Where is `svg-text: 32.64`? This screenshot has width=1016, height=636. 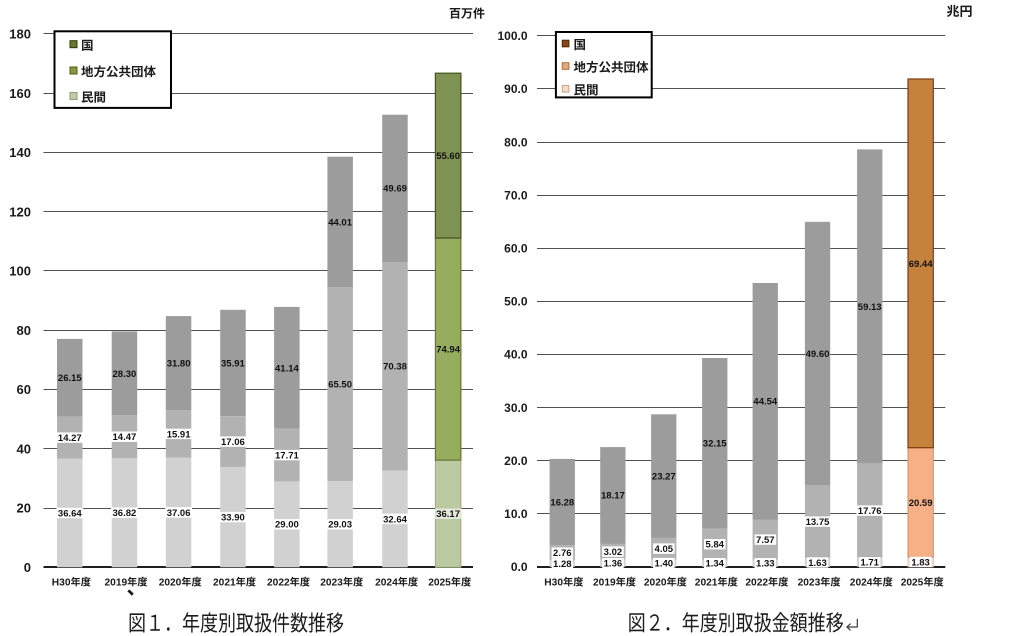
svg-text: 32.64 is located at coordinates (395, 519).